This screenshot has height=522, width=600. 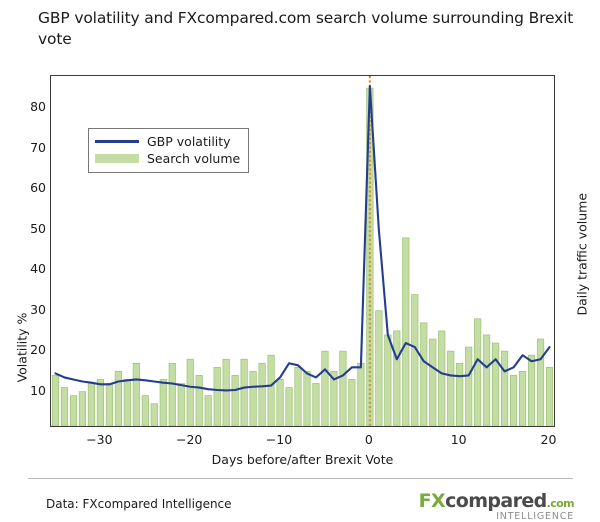 What do you see at coordinates (302, 459) in the screenshot?
I see `x-axis-title: Days before/after Brexit Vote` at bounding box center [302, 459].